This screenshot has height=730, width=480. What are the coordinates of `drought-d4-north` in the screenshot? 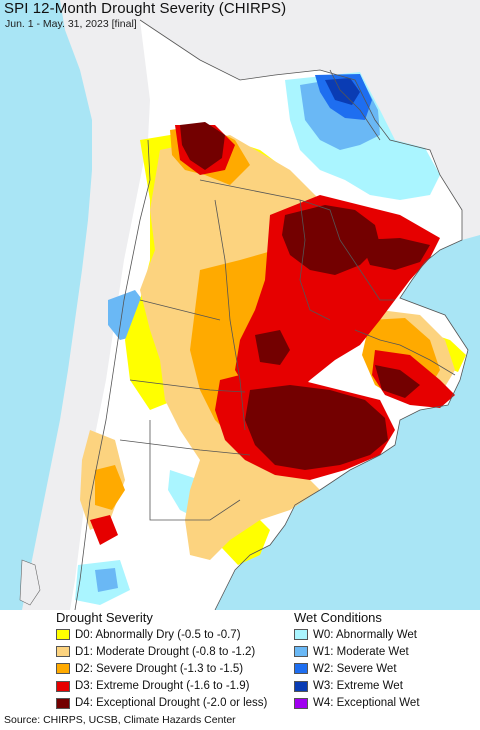 It's located at (202, 146).